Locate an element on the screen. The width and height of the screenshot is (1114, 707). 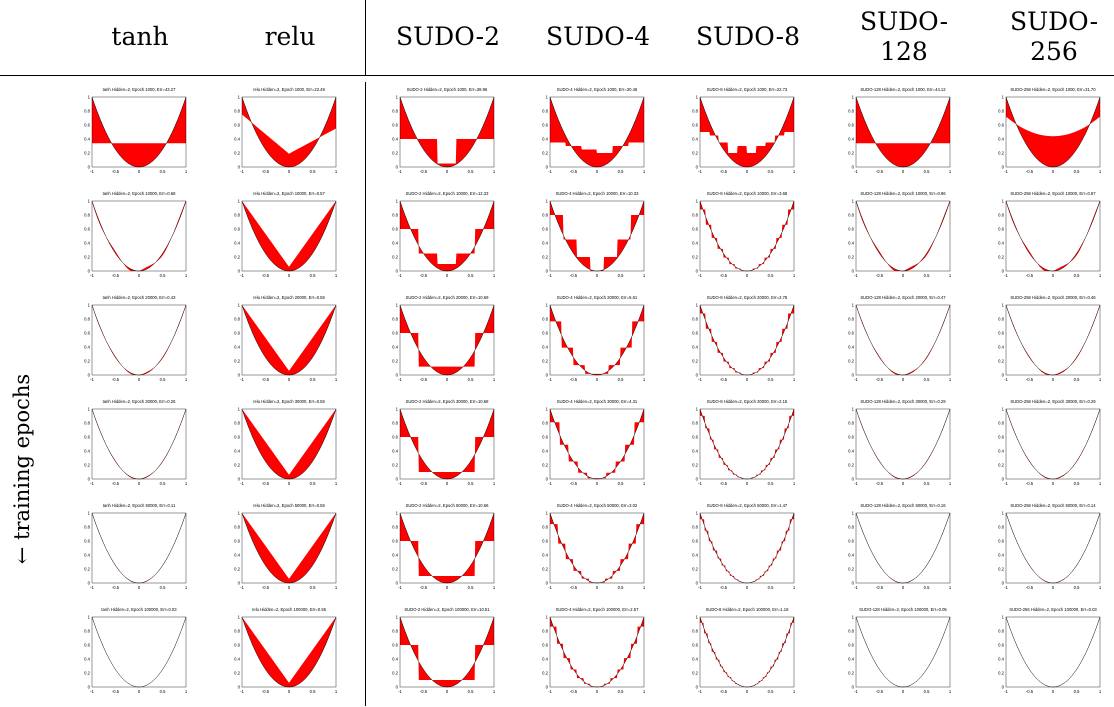
column-header-tanh: tanh is located at coordinates (140, 36).